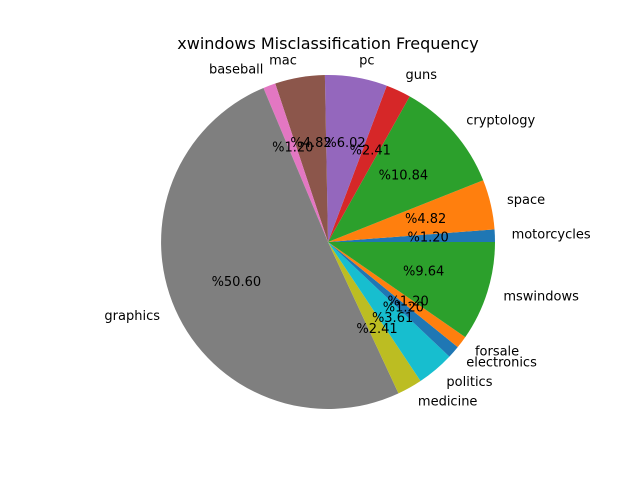 The height and width of the screenshot is (480, 640). I want to click on pie-slice-politics, so click(389, 312).